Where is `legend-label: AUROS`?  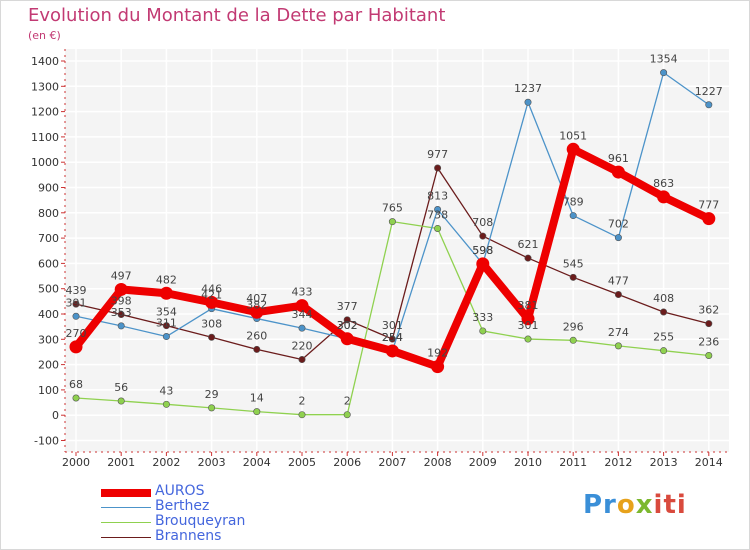
legend-label: AUROS is located at coordinates (180, 491).